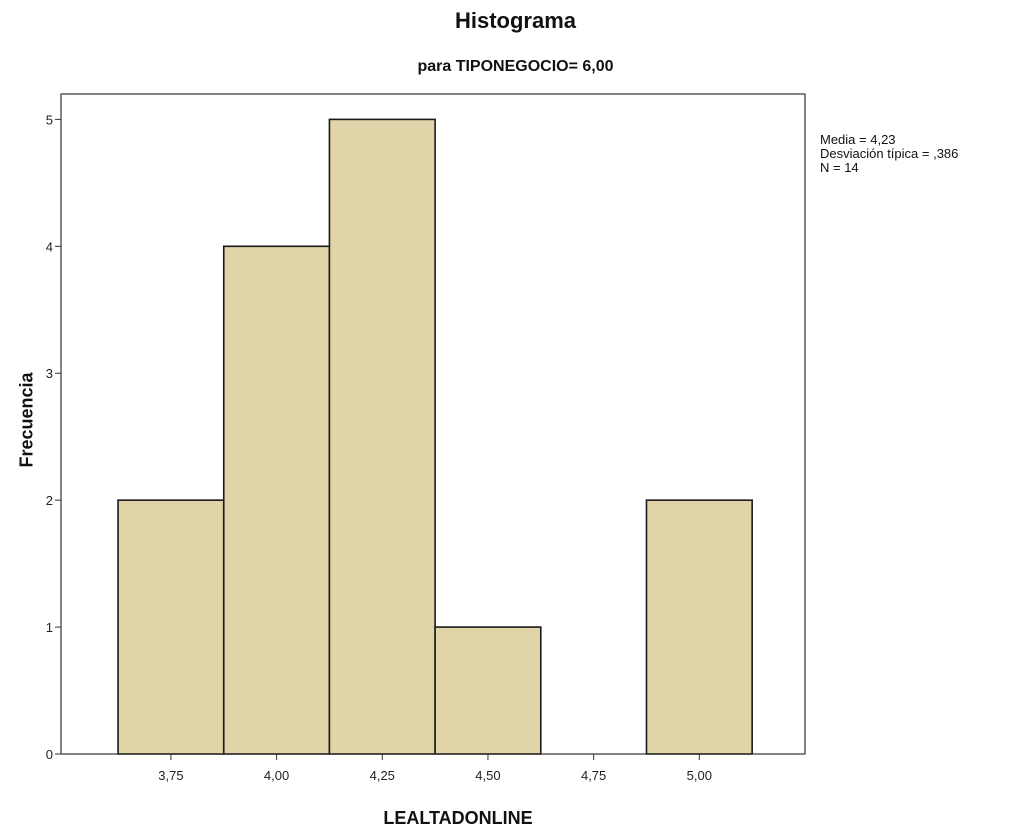 The image size is (1031, 840). What do you see at coordinates (49, 373) in the screenshot?
I see `y-tick-label-3: 3` at bounding box center [49, 373].